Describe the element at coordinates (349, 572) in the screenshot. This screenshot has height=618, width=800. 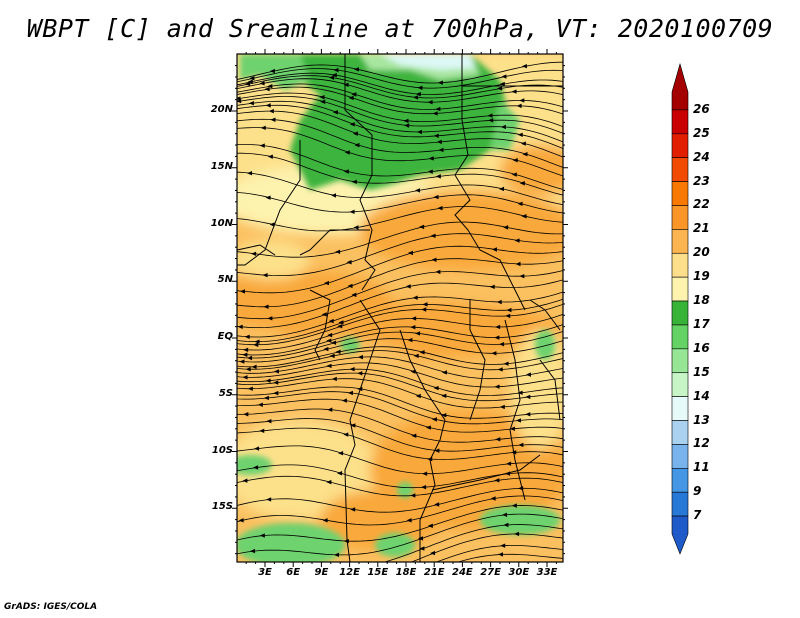
I see `lon-label: 12E` at that location.